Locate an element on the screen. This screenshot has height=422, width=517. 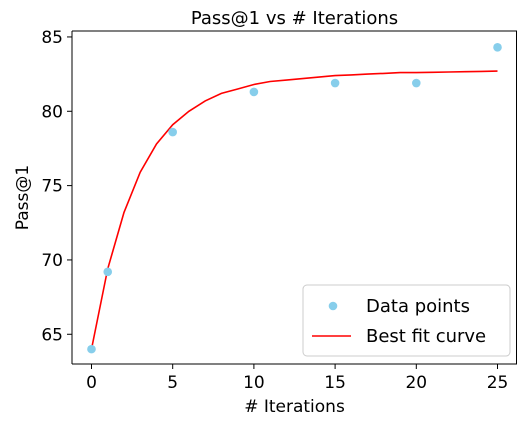
y-axis-label: Pass@1 is located at coordinates (23, 197).